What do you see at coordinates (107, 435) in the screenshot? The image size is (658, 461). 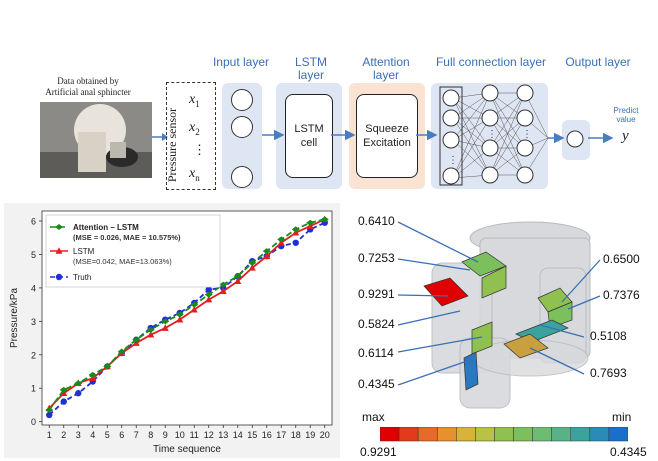 I see `x-tick-label: 5` at bounding box center [107, 435].